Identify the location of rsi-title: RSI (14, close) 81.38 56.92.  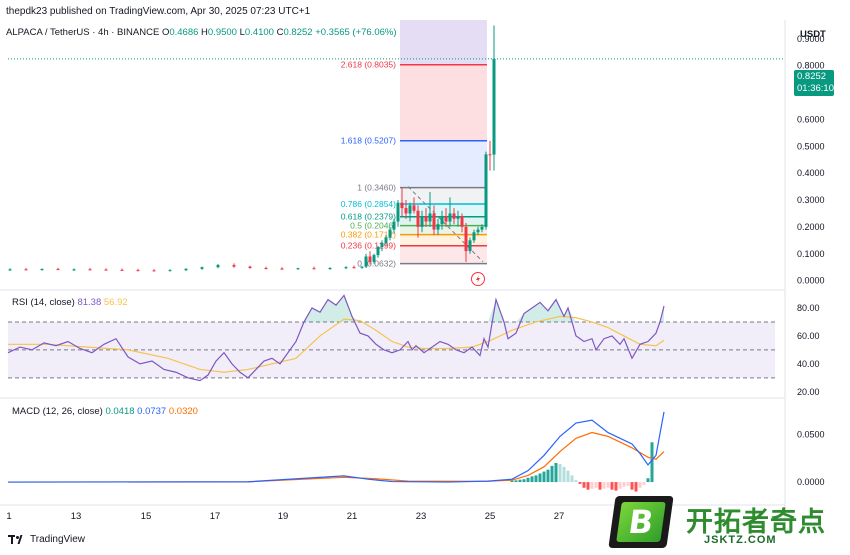
(70, 302).